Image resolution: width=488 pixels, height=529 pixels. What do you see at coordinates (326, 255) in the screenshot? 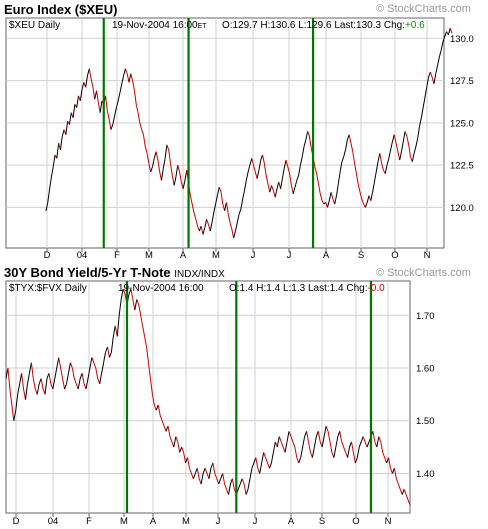
I see `chart1-x-tick-label: A` at bounding box center [326, 255].